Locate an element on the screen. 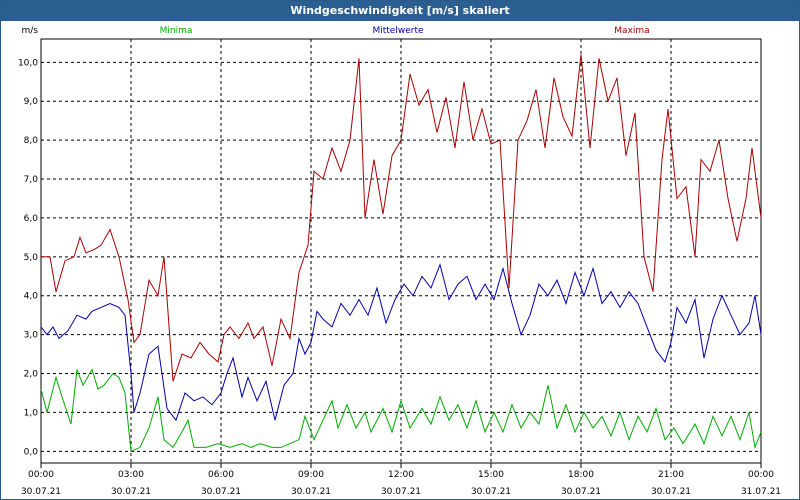  legend-label-minima: Minima is located at coordinates (176, 31).